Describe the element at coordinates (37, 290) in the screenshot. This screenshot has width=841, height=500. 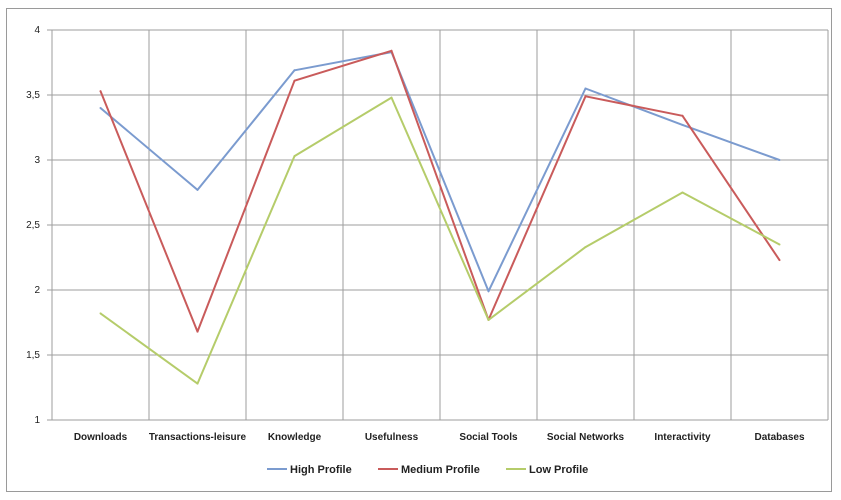
I see `y-tick-label: 2` at that location.